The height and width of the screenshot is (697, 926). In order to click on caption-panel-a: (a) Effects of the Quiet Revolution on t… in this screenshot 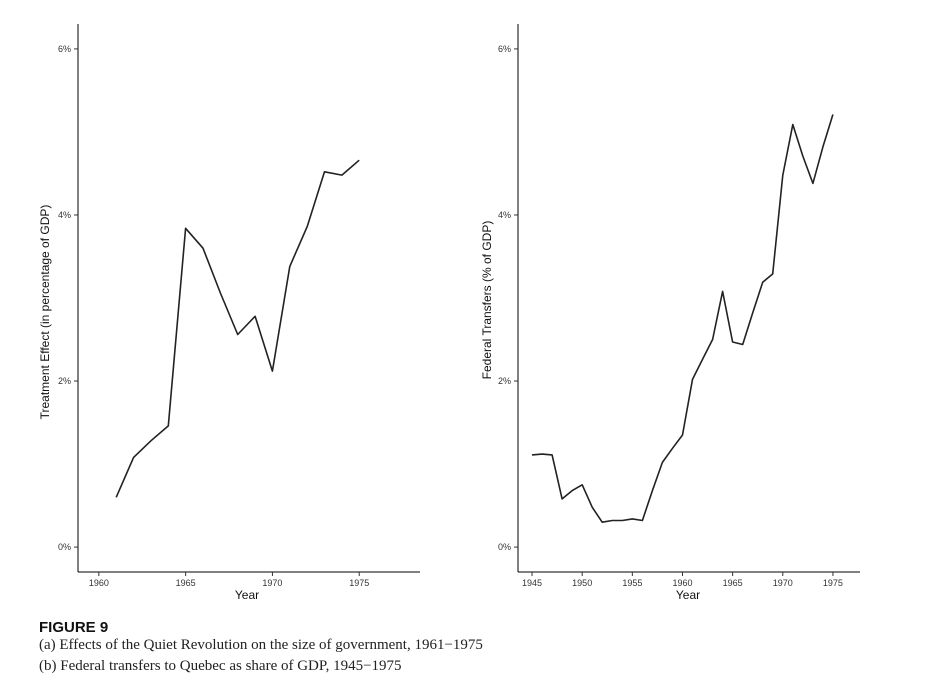, I will do `click(261, 645)`.